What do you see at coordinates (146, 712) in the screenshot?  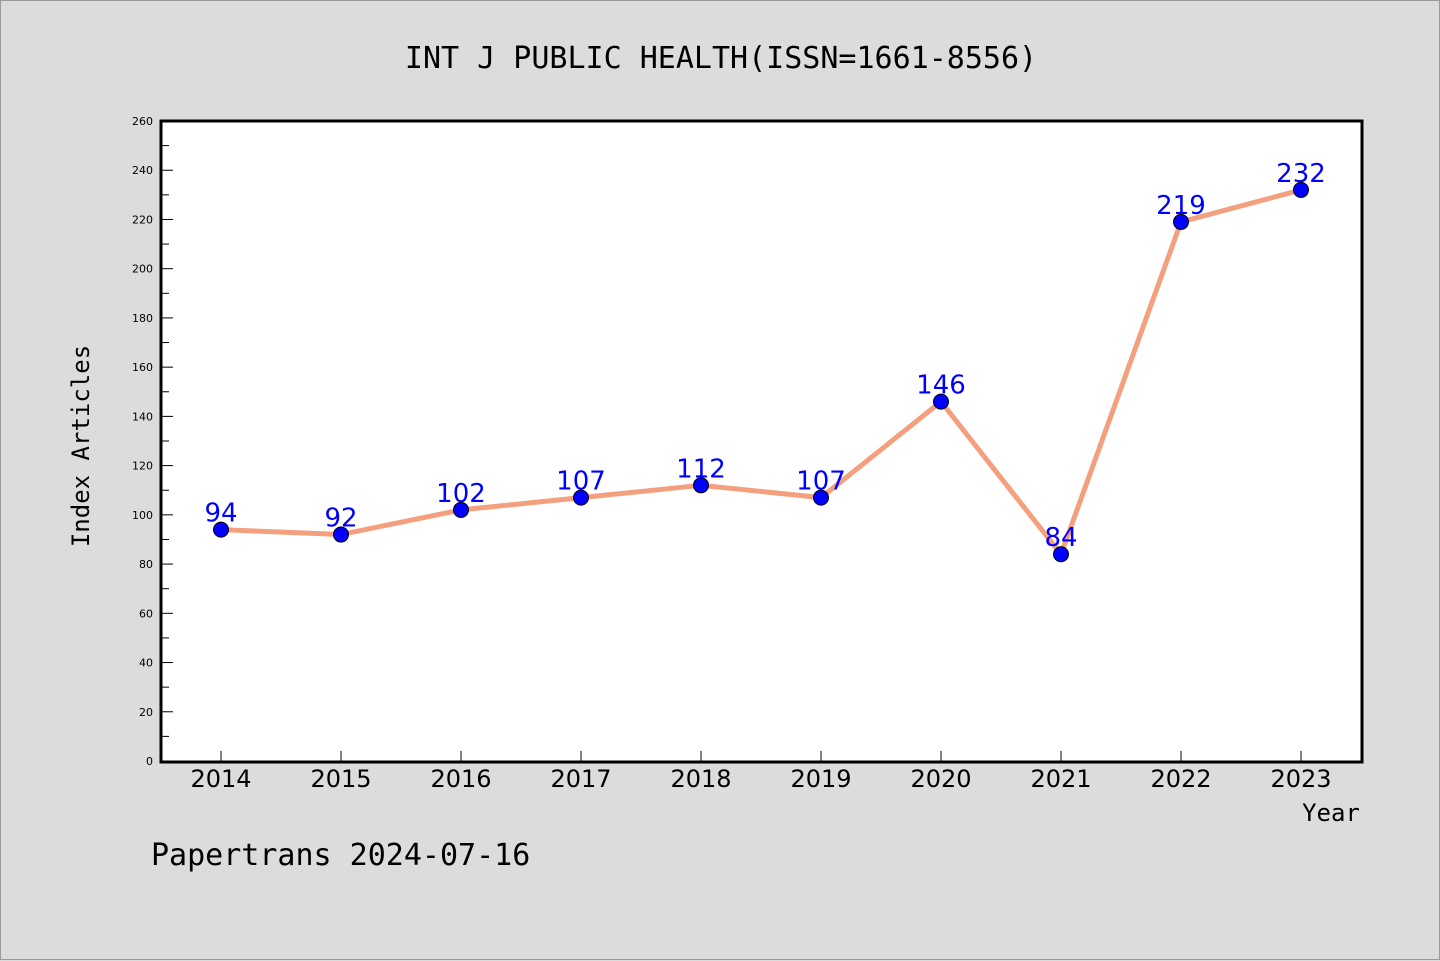 I see `y-tick-label: 20` at bounding box center [146, 712].